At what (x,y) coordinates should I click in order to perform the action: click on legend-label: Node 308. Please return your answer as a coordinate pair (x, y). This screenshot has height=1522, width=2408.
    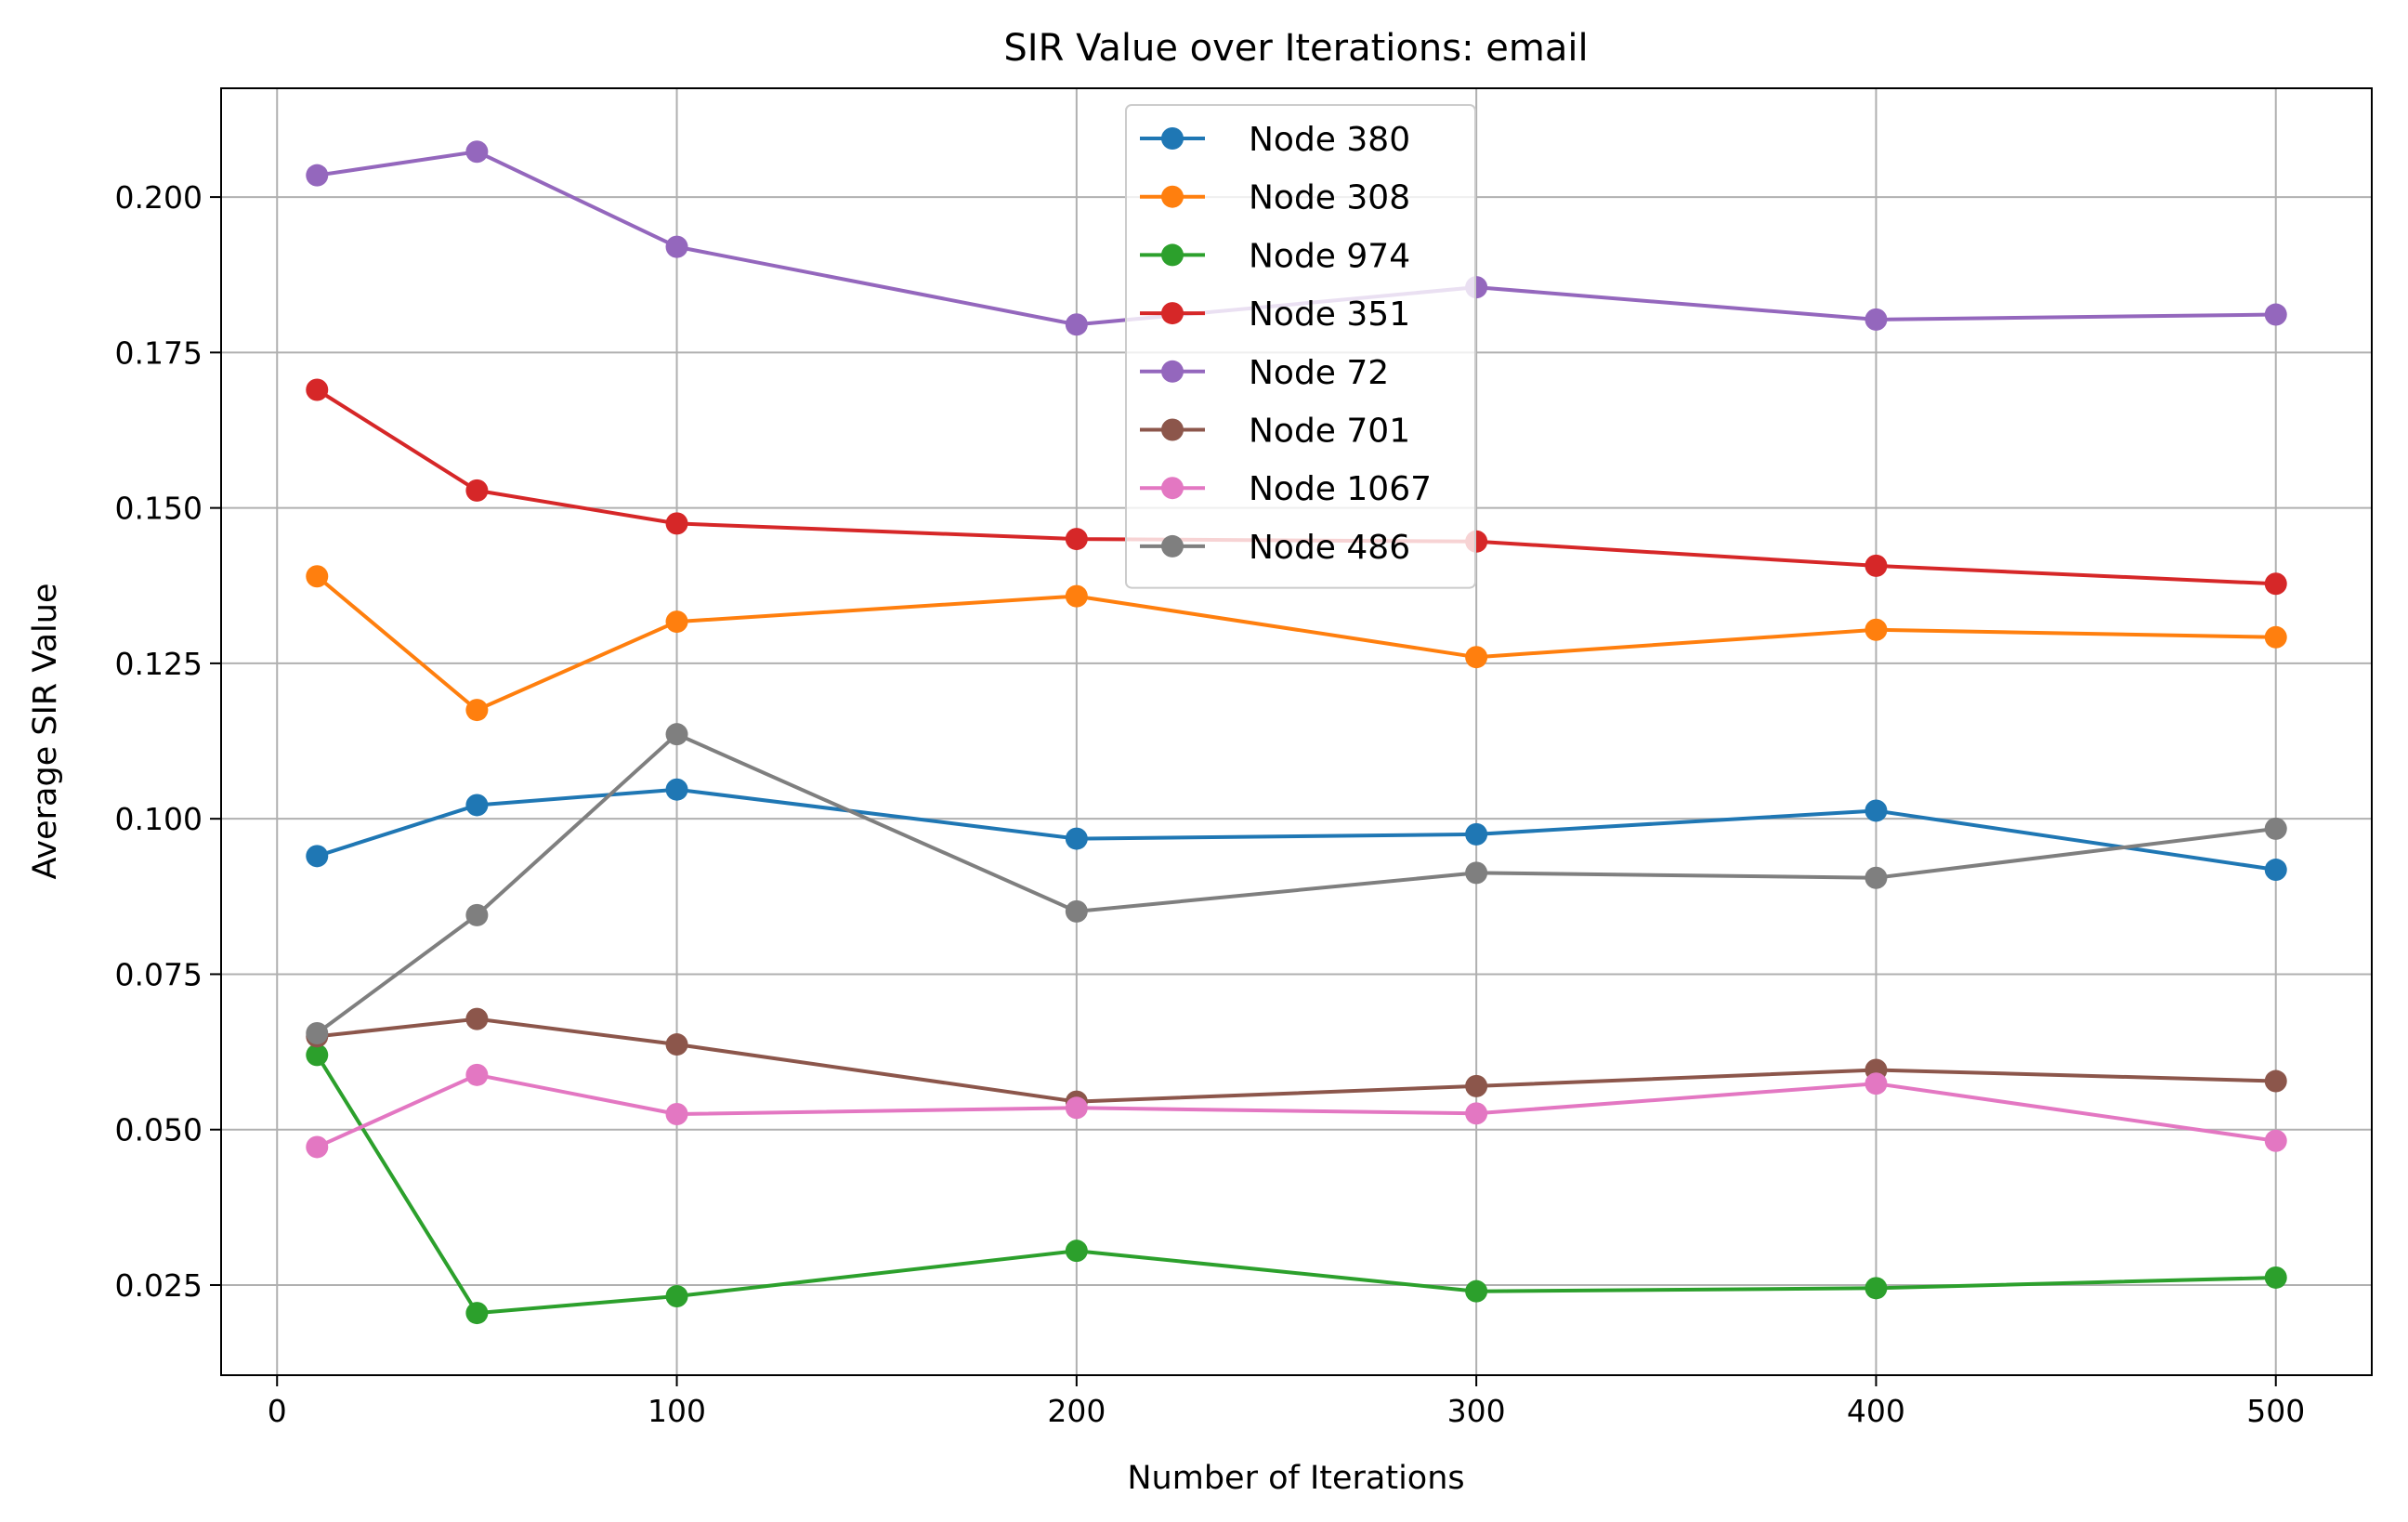
    Looking at the image, I should click on (1329, 198).